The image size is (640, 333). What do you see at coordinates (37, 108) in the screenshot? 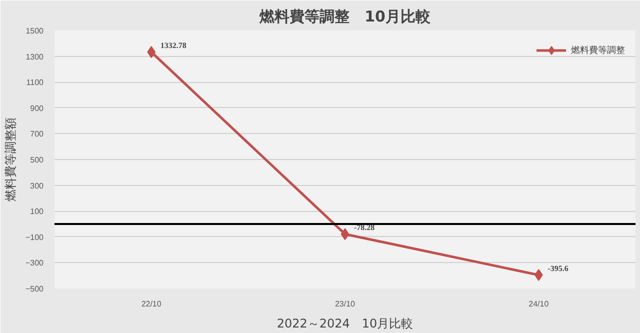
I see `y-tick-label: 900` at bounding box center [37, 108].